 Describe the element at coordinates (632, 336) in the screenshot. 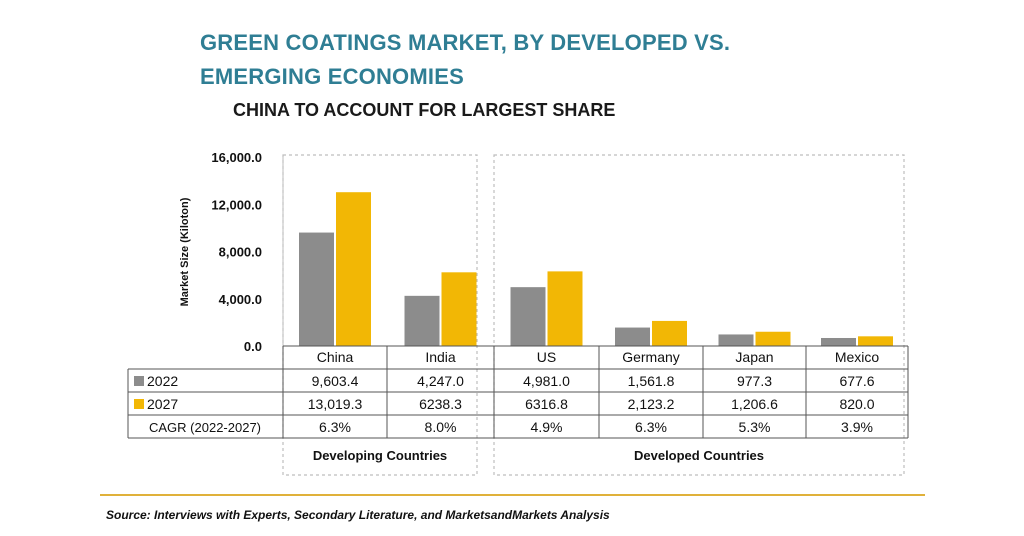

I see `bar-2022-germany` at that location.